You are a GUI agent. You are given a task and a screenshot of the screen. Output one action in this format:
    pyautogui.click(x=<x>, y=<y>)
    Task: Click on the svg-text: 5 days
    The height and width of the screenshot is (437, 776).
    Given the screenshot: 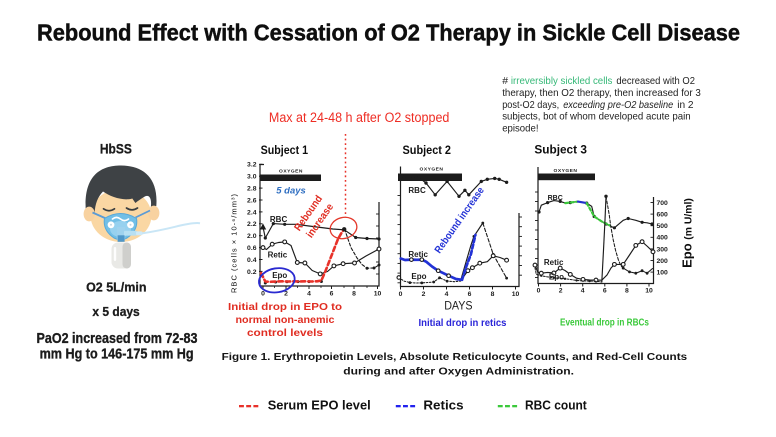 What is the action you would take?
    pyautogui.click(x=290, y=190)
    